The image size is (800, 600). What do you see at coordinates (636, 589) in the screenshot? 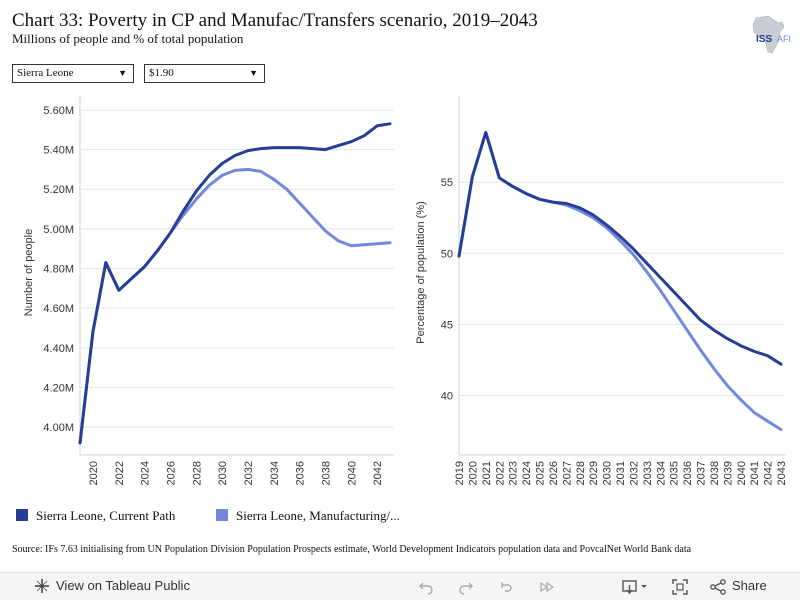
I see `download-icon` at bounding box center [636, 589].